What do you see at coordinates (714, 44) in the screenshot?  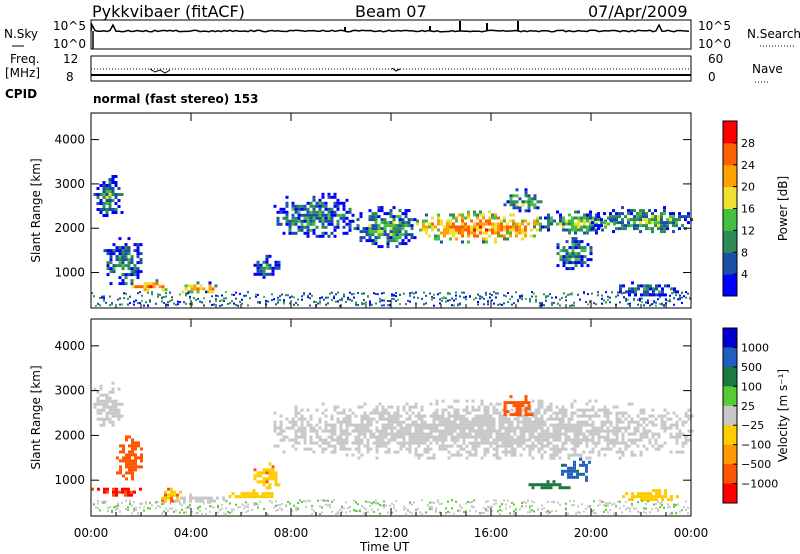 I see `nsearch-tick-bottom: 10^0` at bounding box center [714, 44].